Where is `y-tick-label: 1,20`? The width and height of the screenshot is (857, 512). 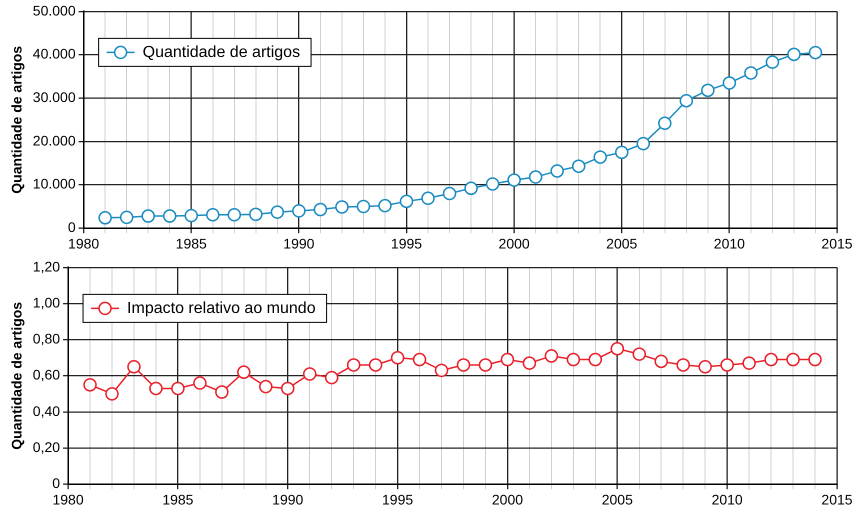 y-tick-label: 1,20 is located at coordinates (46, 266).